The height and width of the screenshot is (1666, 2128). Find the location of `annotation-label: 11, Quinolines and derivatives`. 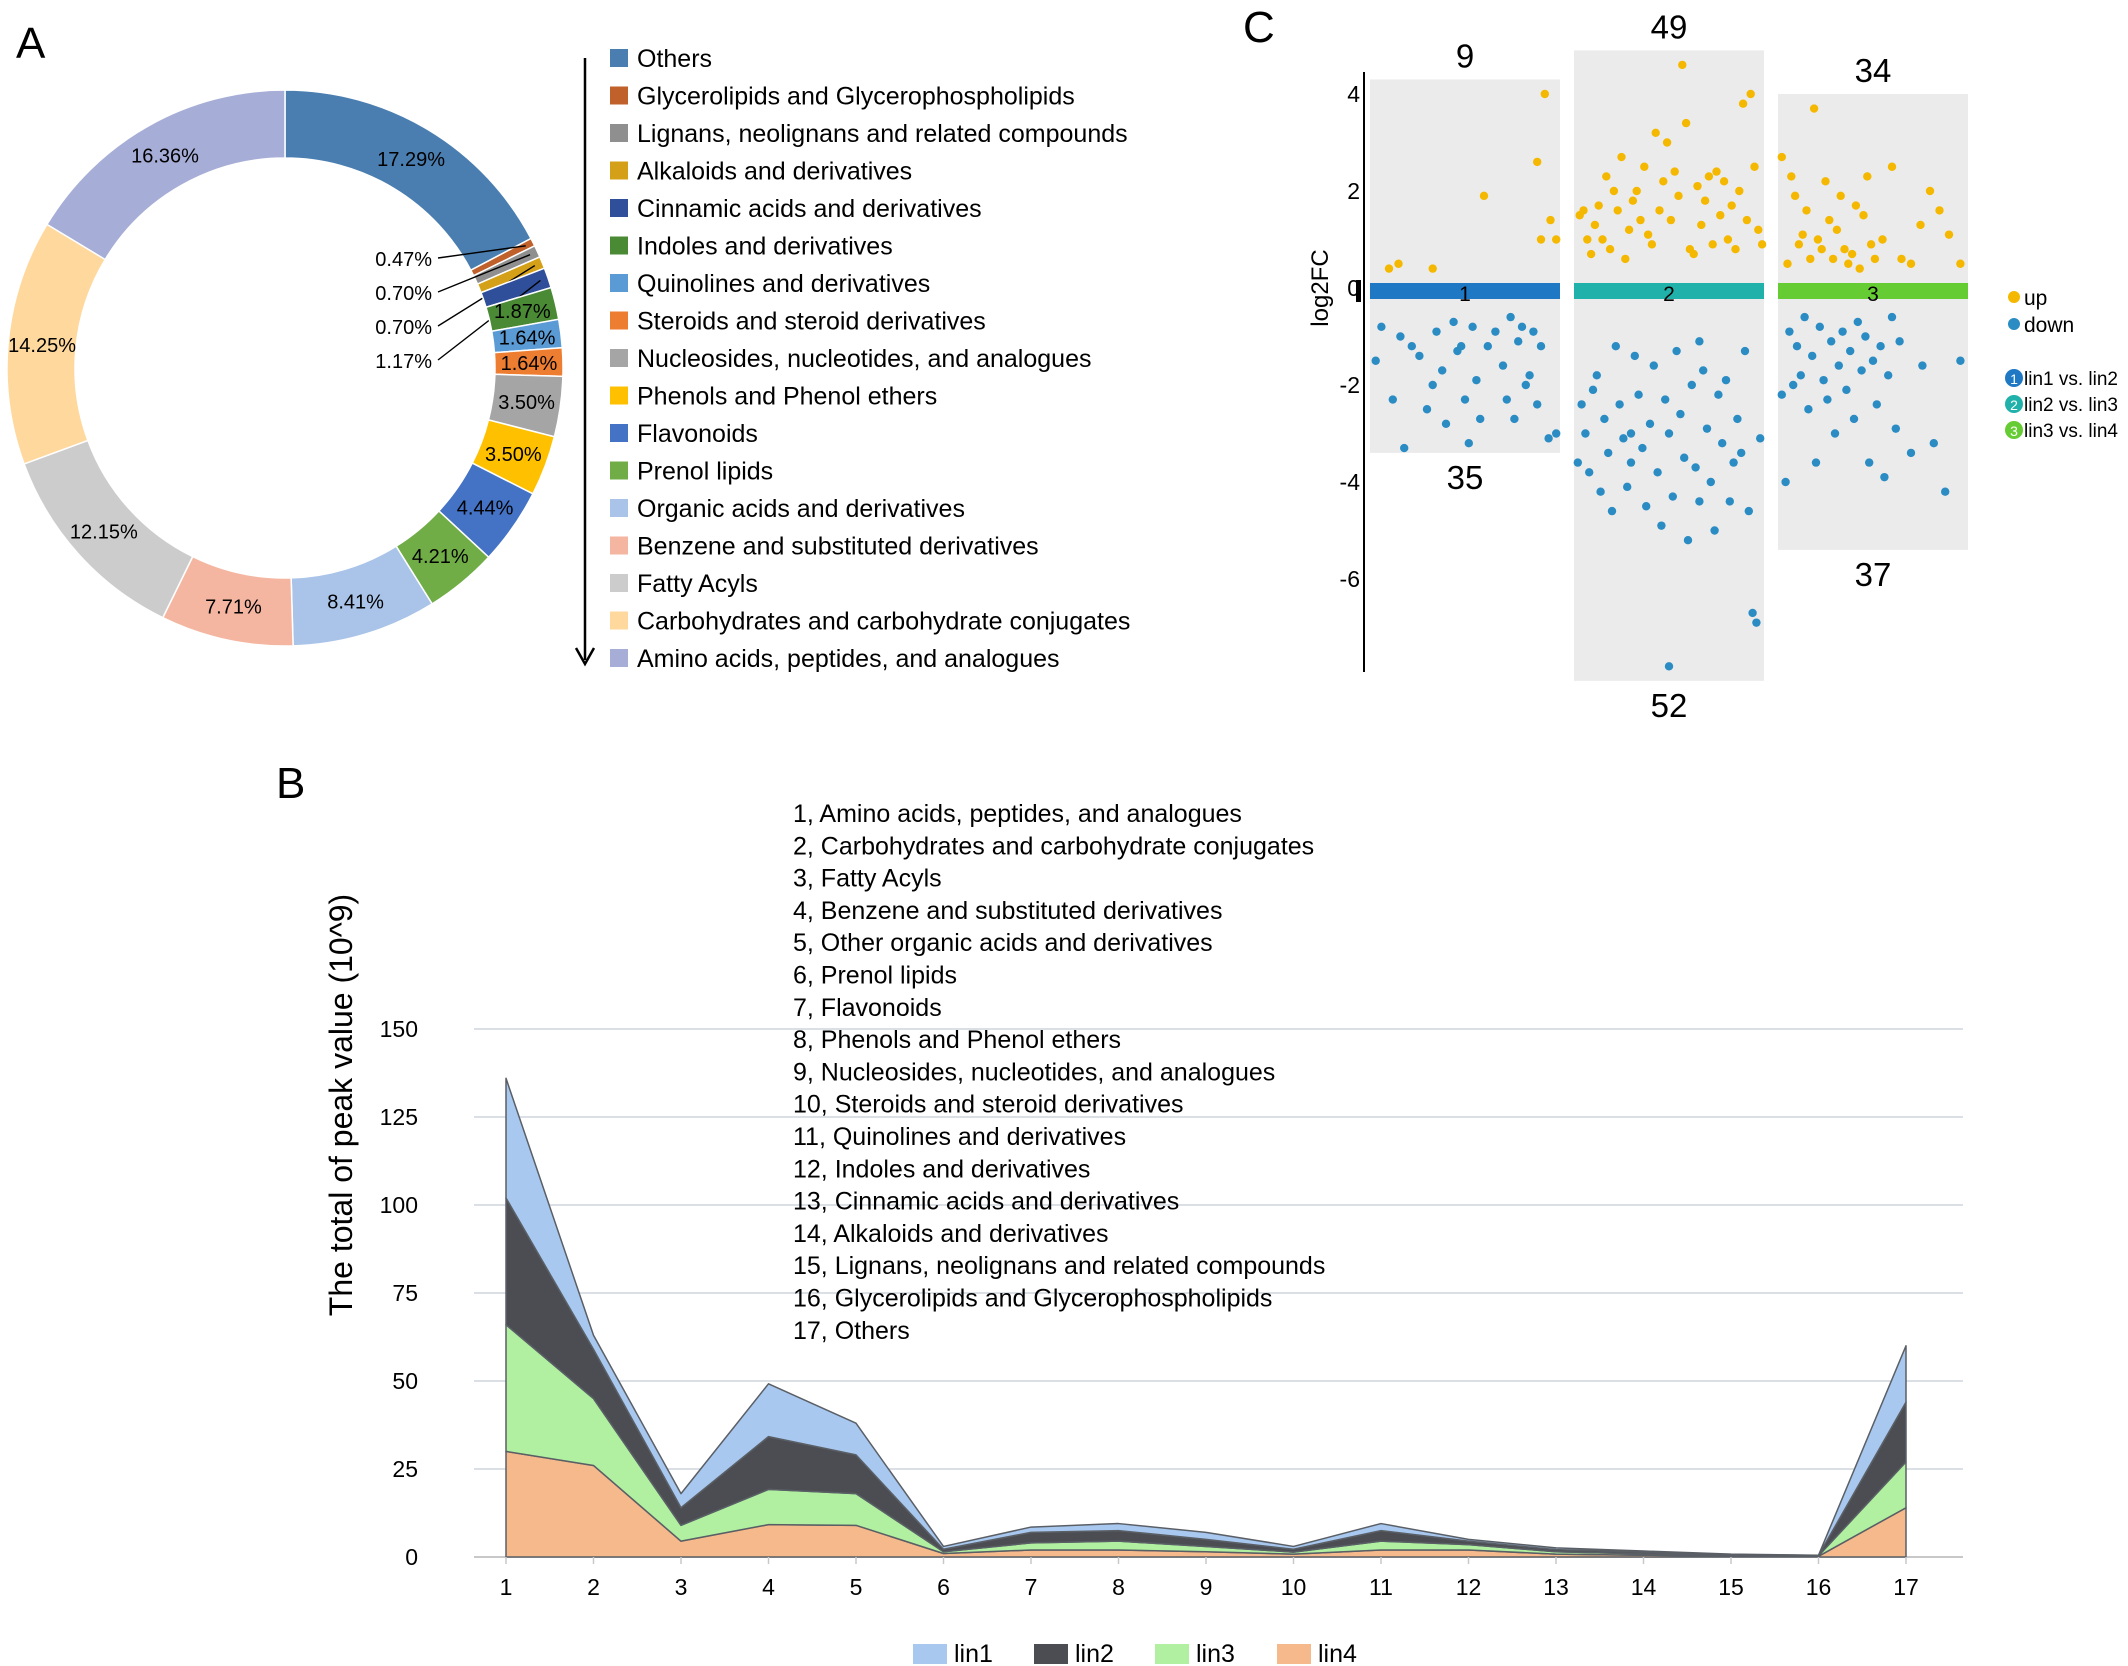

annotation-label: 11, Quinolines and derivatives is located at coordinates (959, 1137).